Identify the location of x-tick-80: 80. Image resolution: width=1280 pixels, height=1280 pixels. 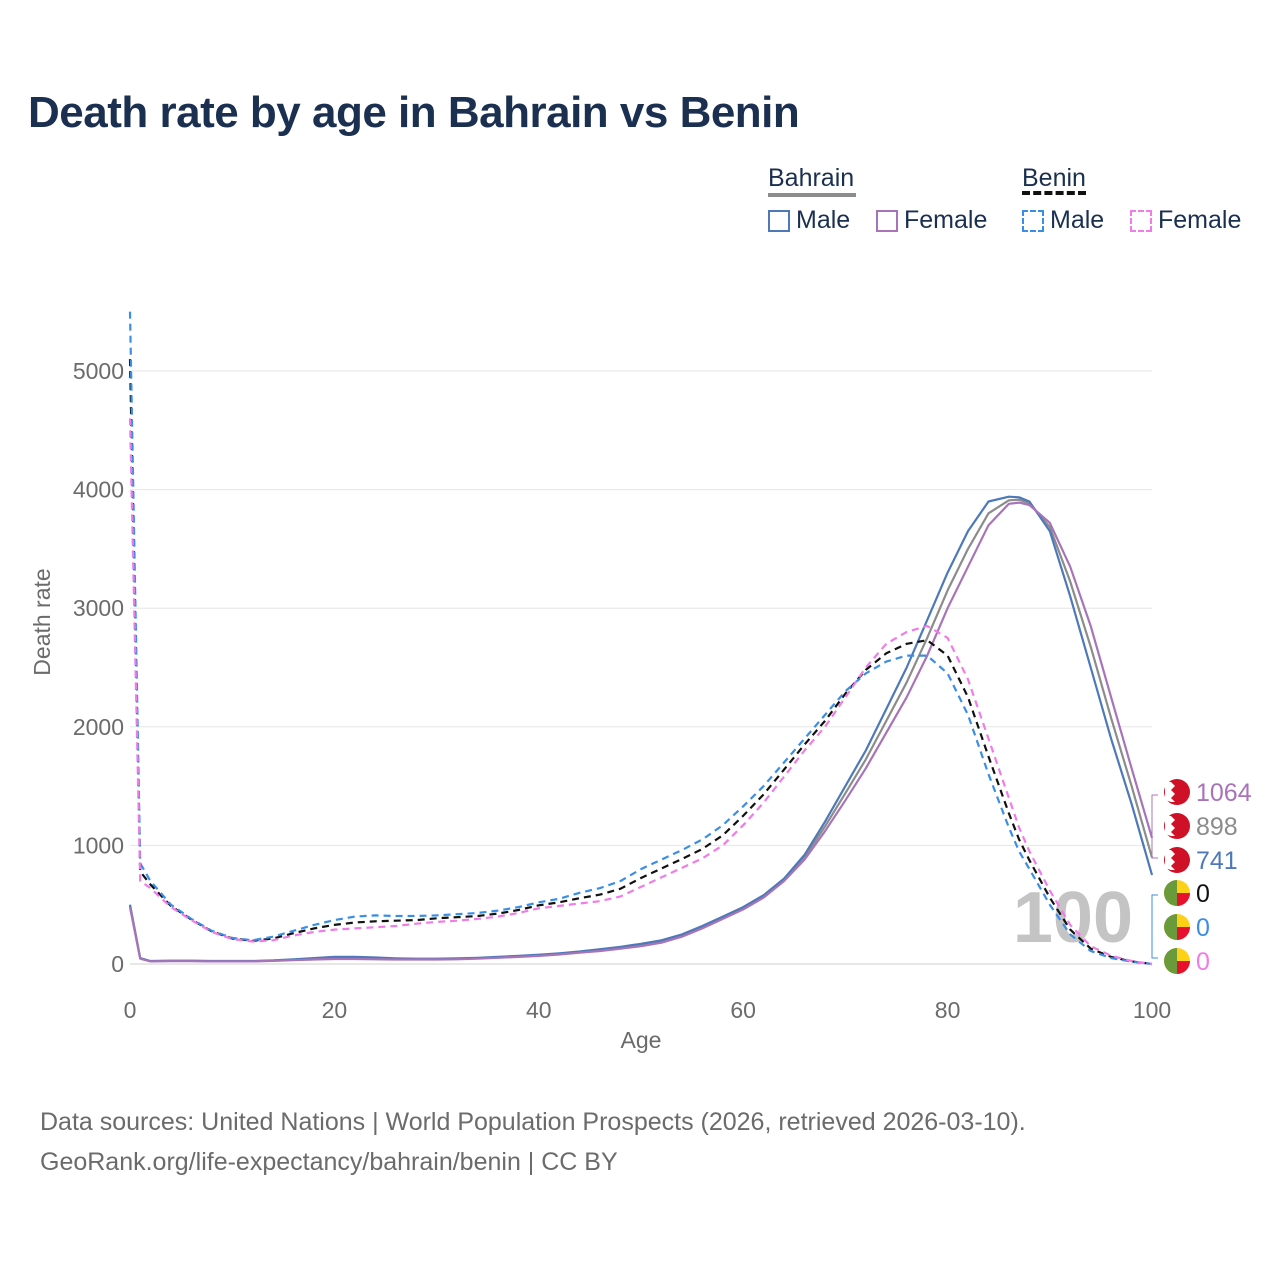
(948, 1010).